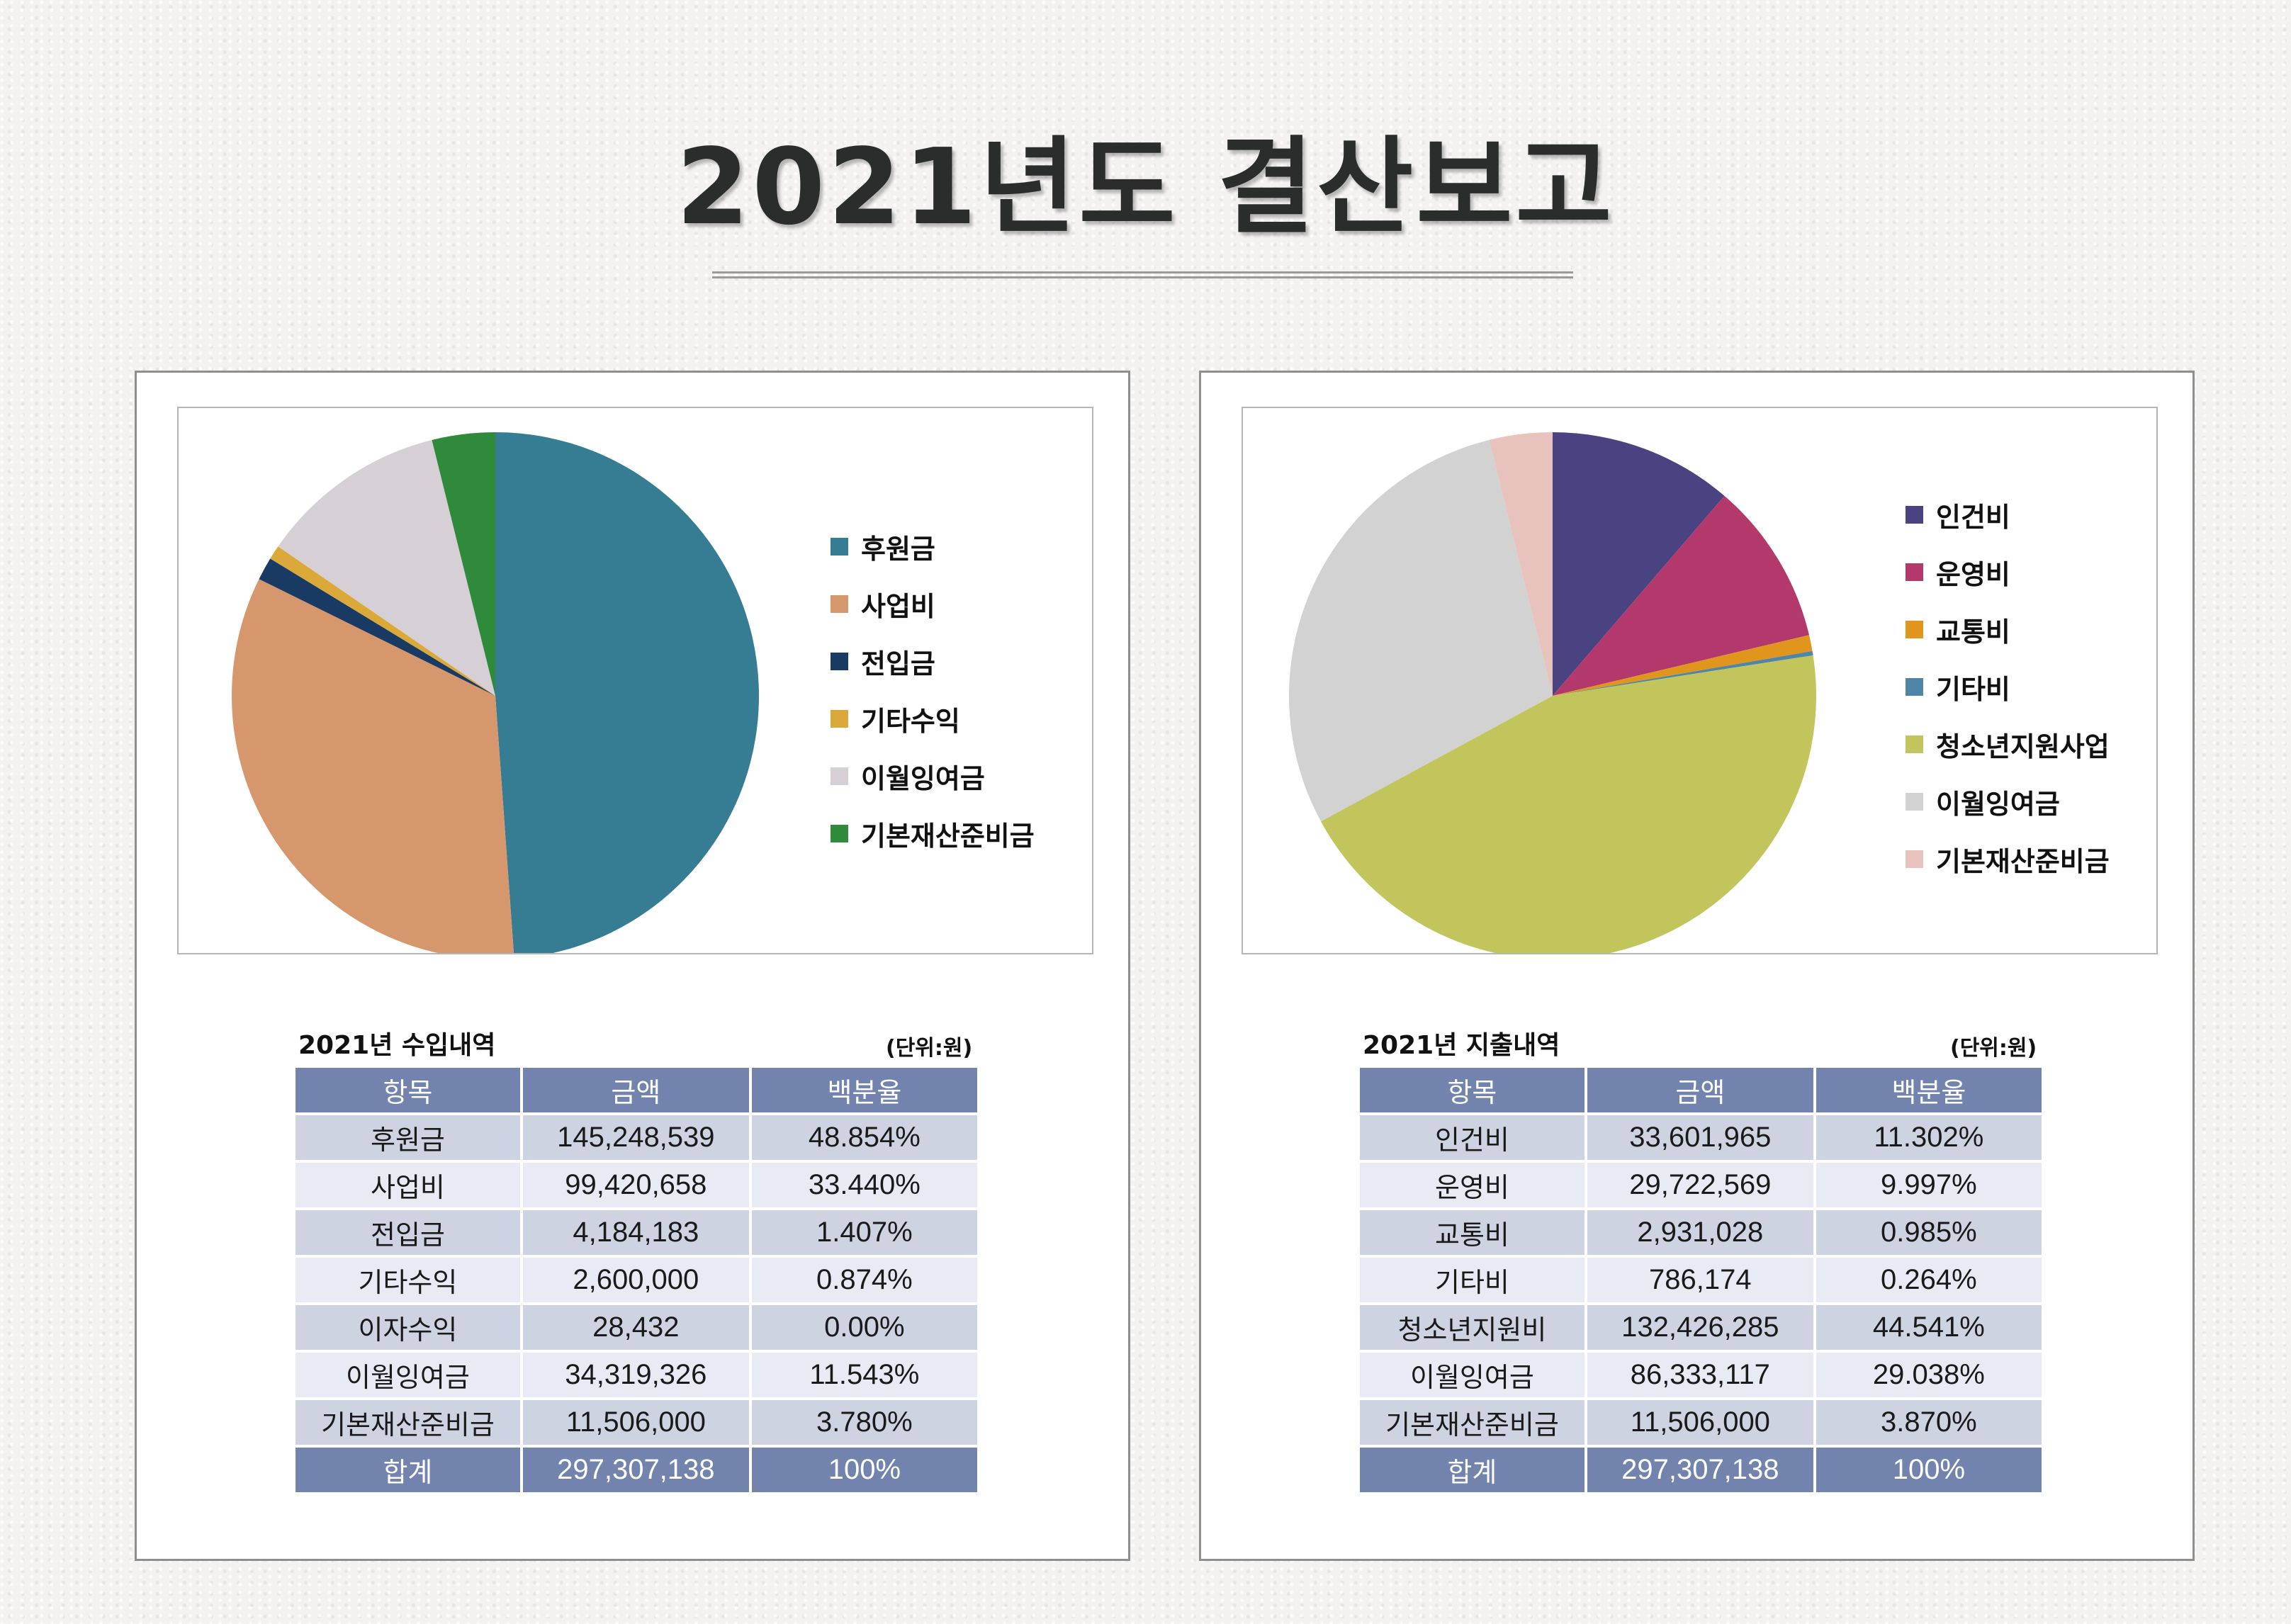 This screenshot has width=2291, height=1624. Describe the element at coordinates (1145, 187) in the screenshot. I see `page-title: 2021년도 결산보고` at that location.